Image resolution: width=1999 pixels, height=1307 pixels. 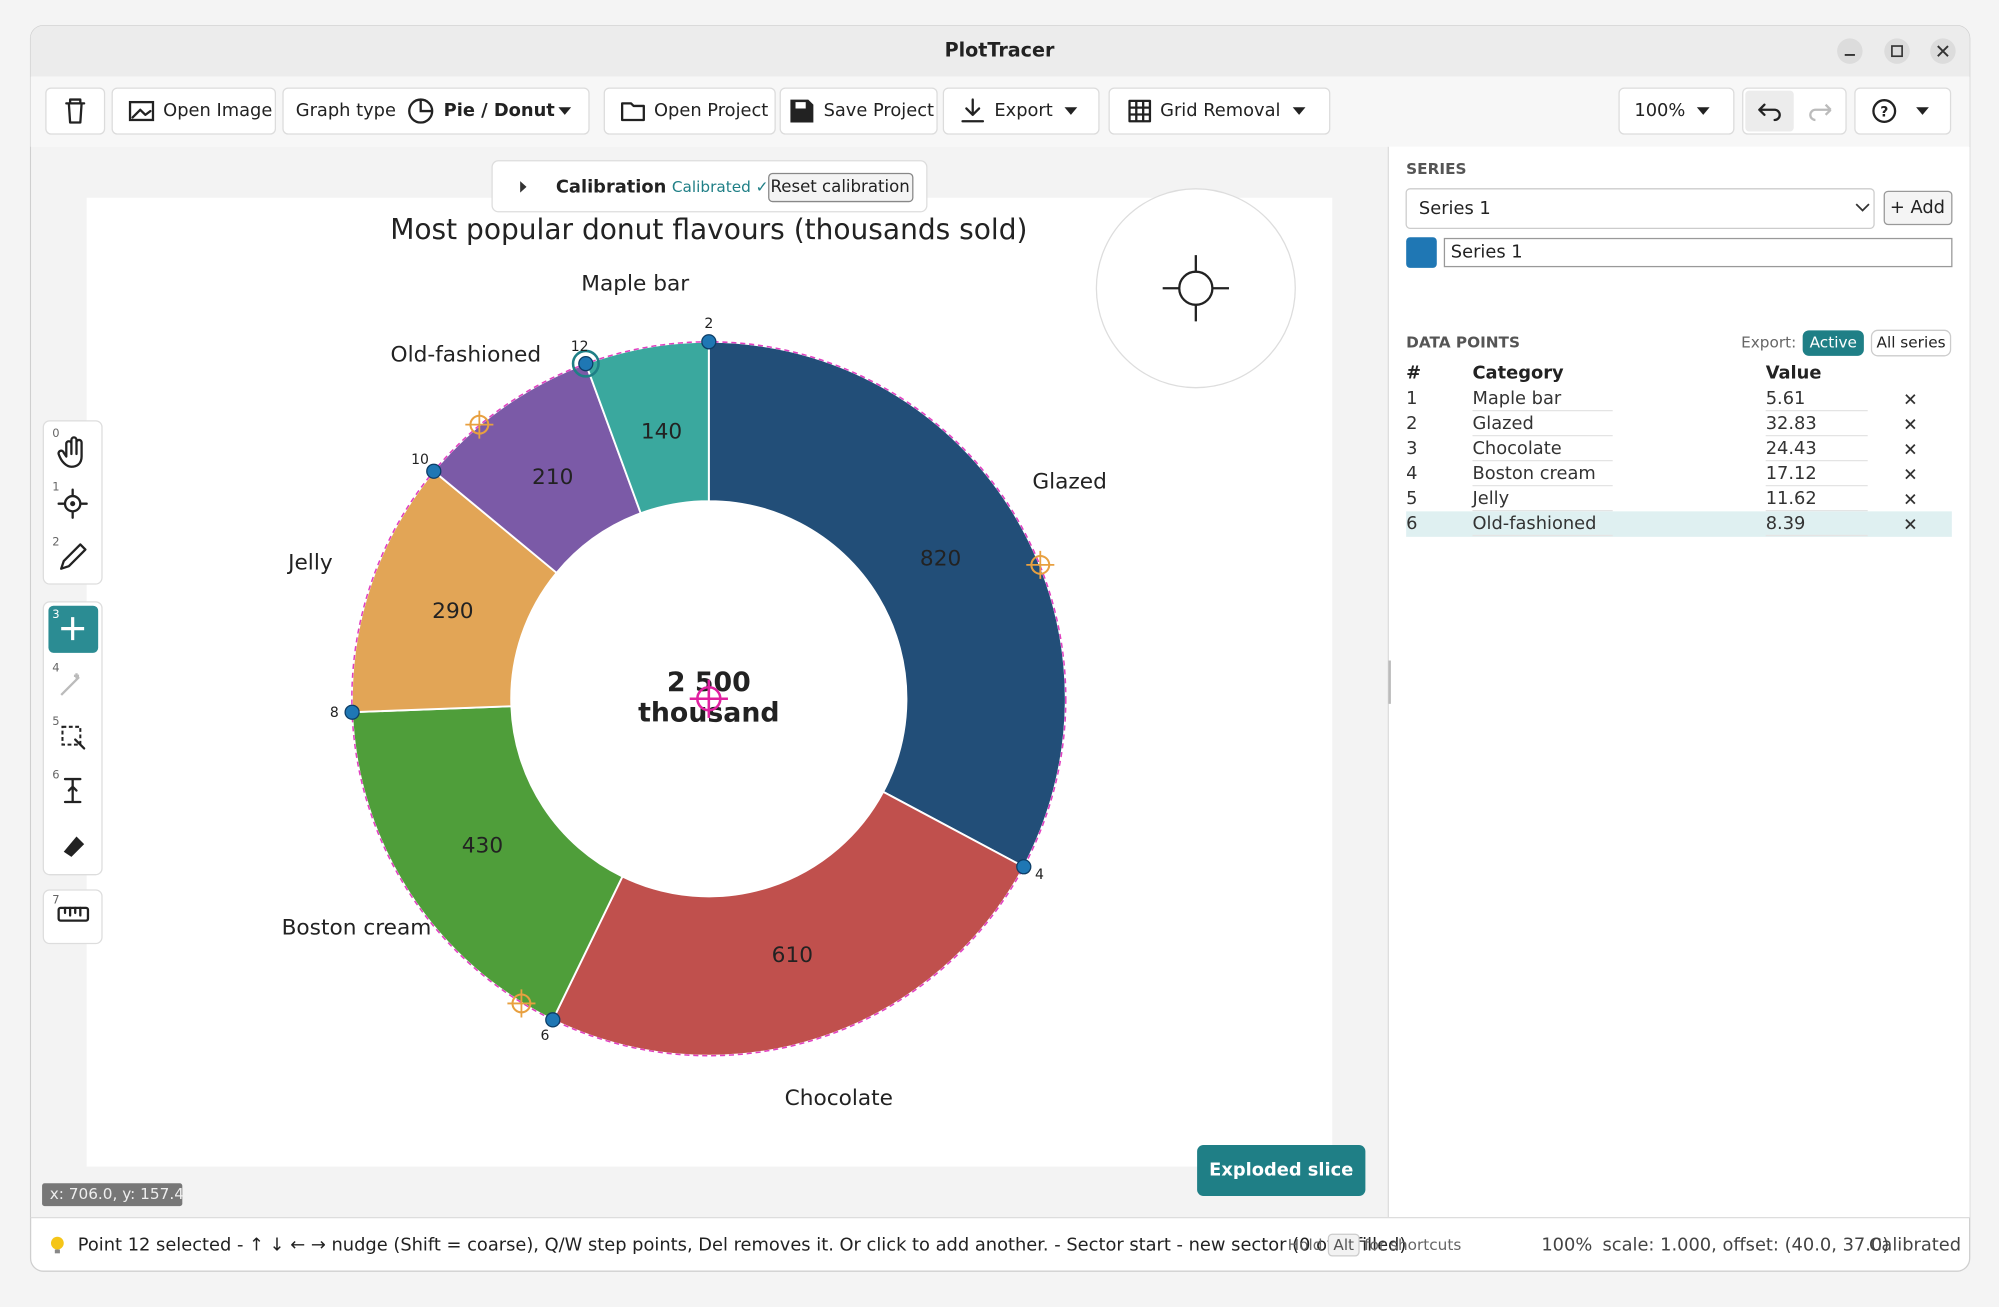 What do you see at coordinates (1000, 51) in the screenshot?
I see `title-bar` at bounding box center [1000, 51].